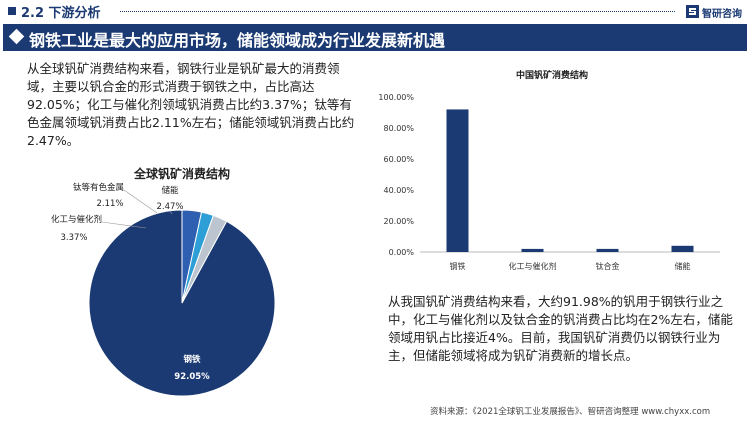 This screenshot has height=422, width=750. Describe the element at coordinates (98, 187) in the screenshot. I see `pie-label-name-2: 钛等有色金属` at that location.